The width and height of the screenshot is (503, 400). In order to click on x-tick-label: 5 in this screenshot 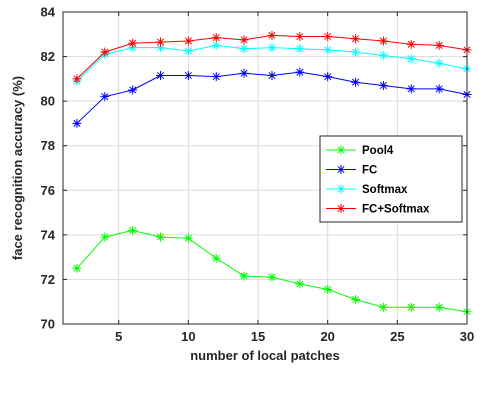, I will do `click(118, 336)`.